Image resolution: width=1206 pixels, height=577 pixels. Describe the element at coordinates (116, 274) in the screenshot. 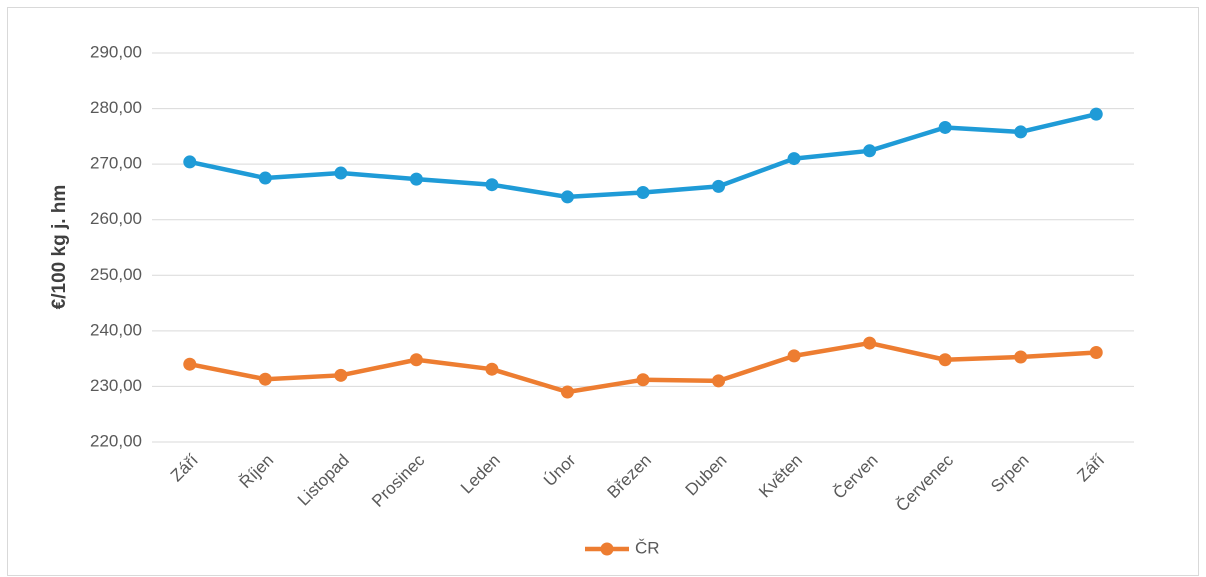

I see `y-tick-label: 250,00` at that location.